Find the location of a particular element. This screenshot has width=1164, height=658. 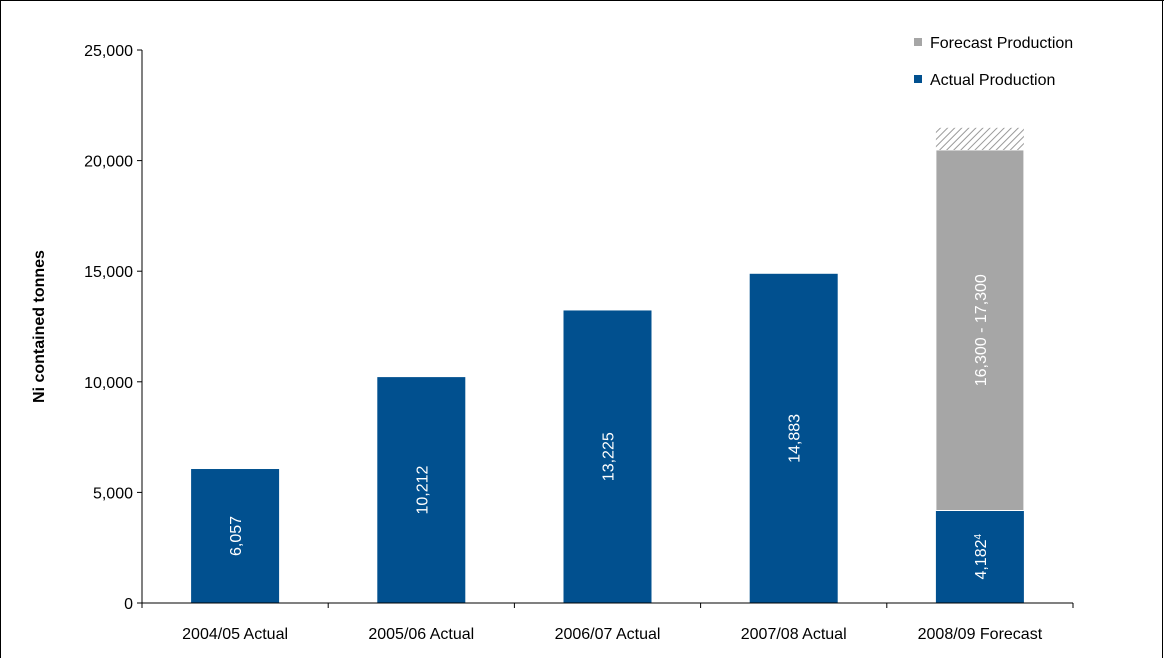

frame-right-border is located at coordinates (1162, 329).